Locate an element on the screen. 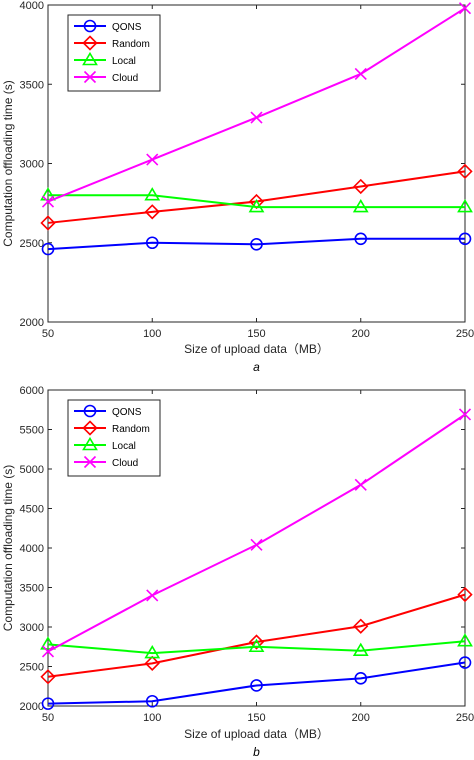 The image size is (474, 760). x-tick-label-b: 50 is located at coordinates (48, 718).